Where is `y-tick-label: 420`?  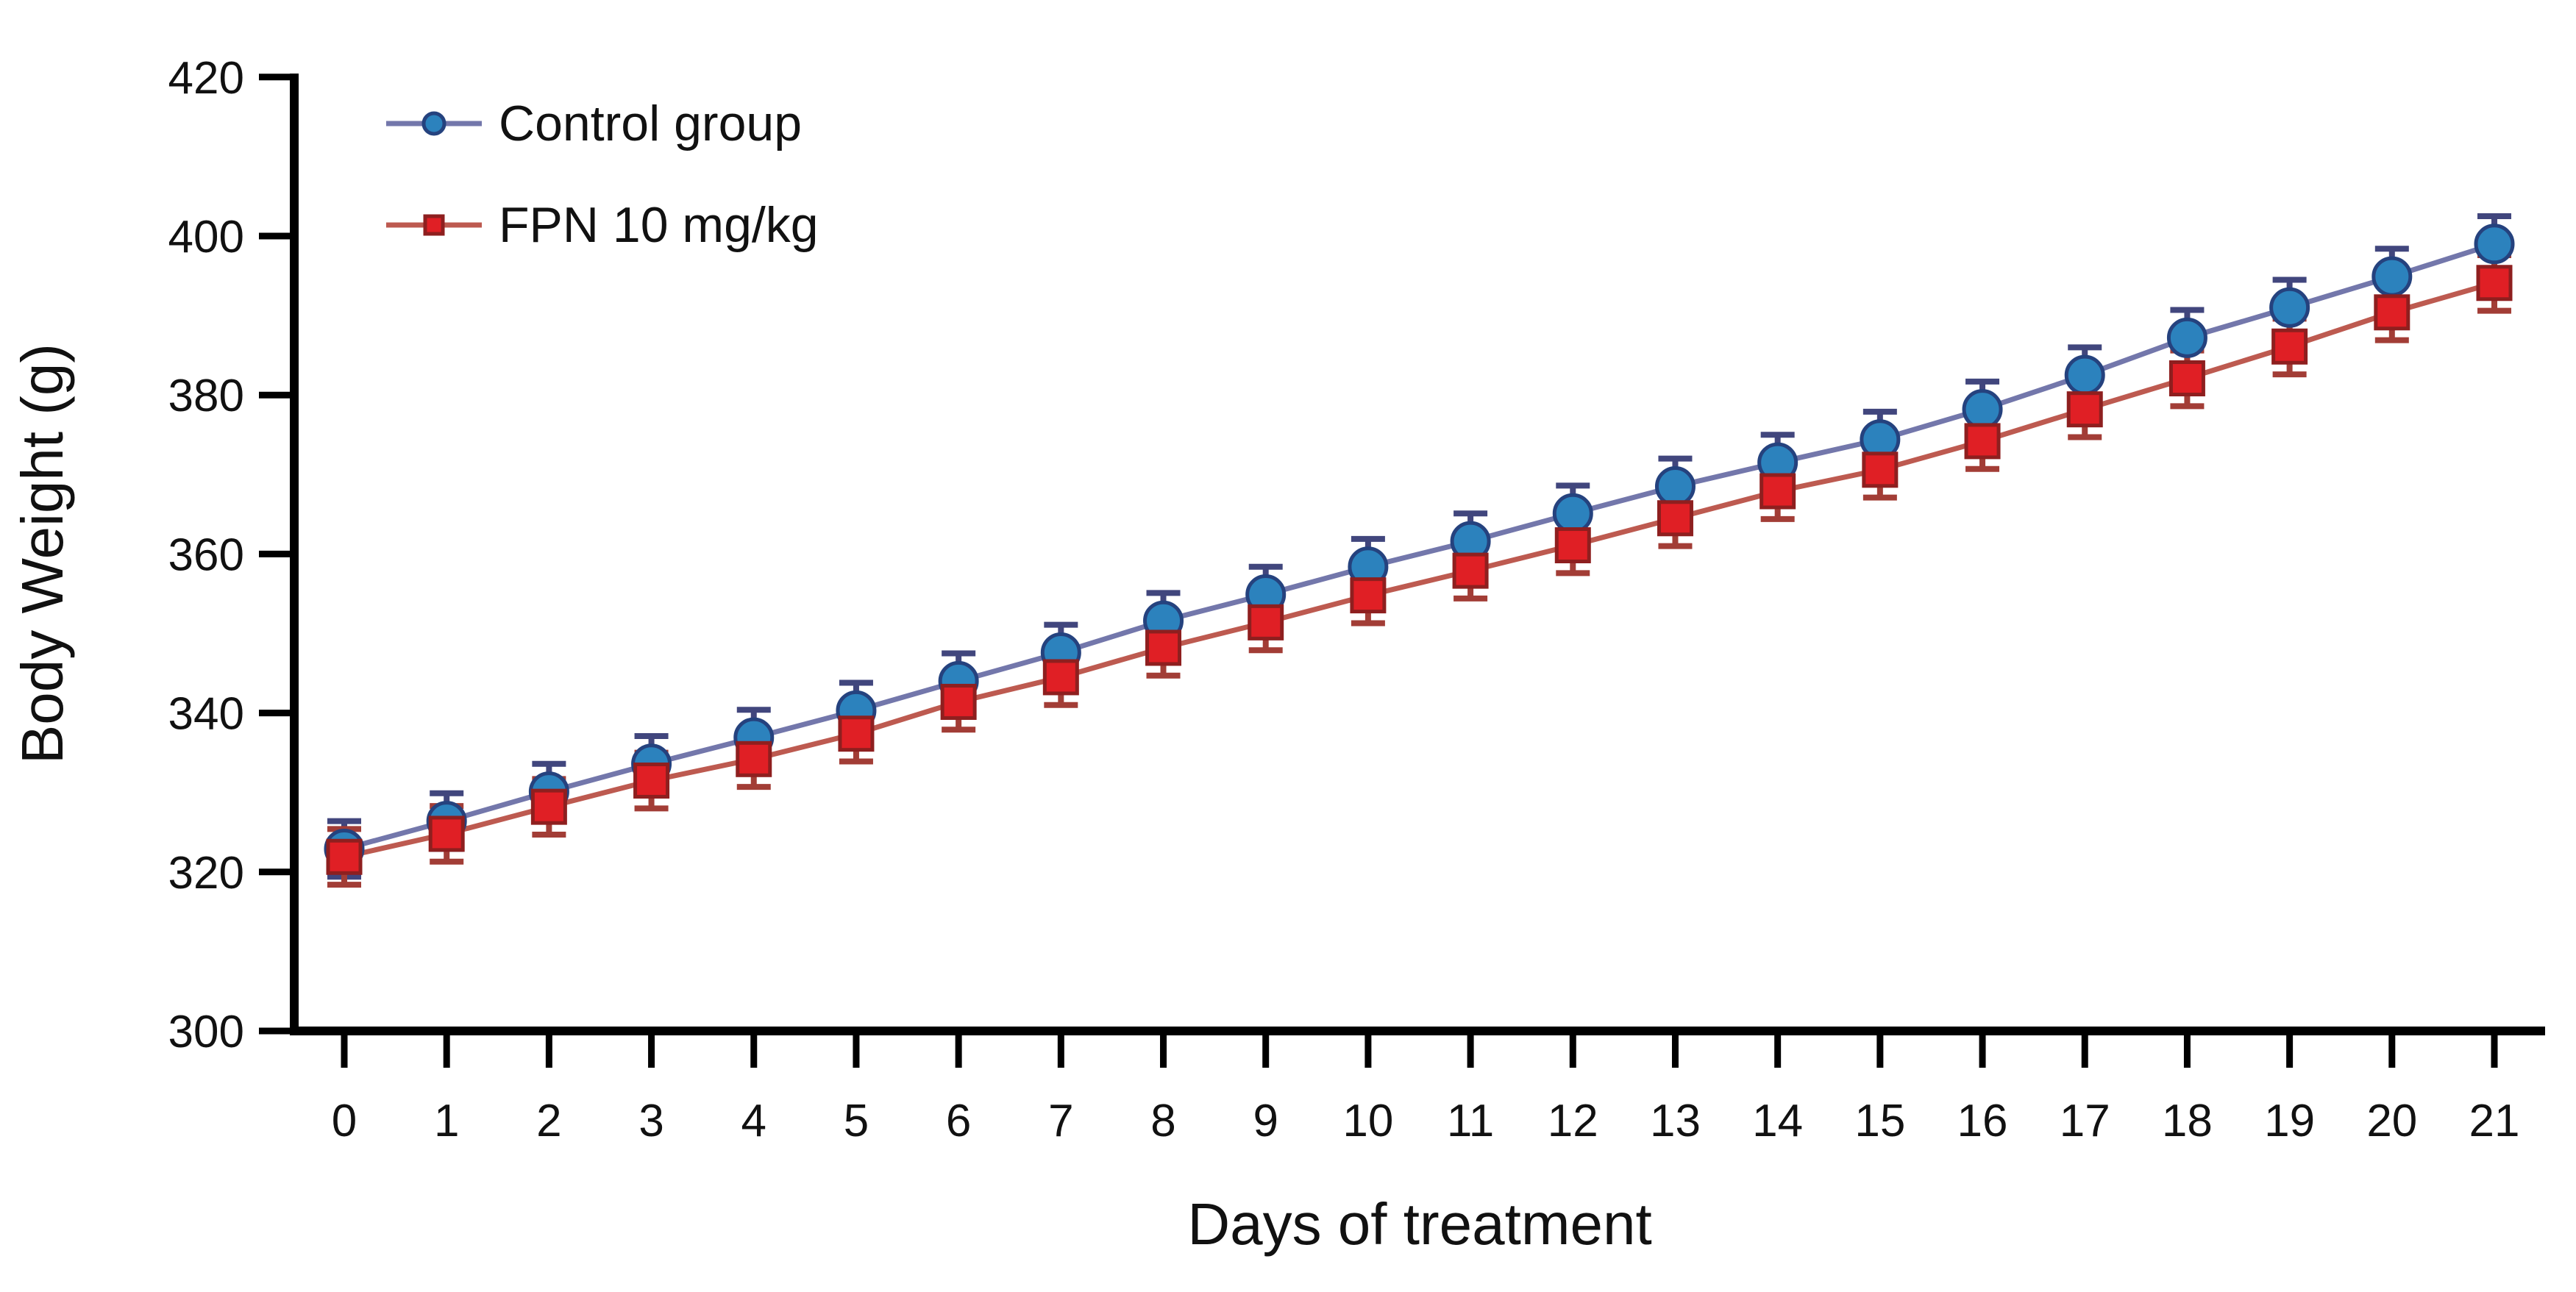
y-tick-label: 420 is located at coordinates (206, 78).